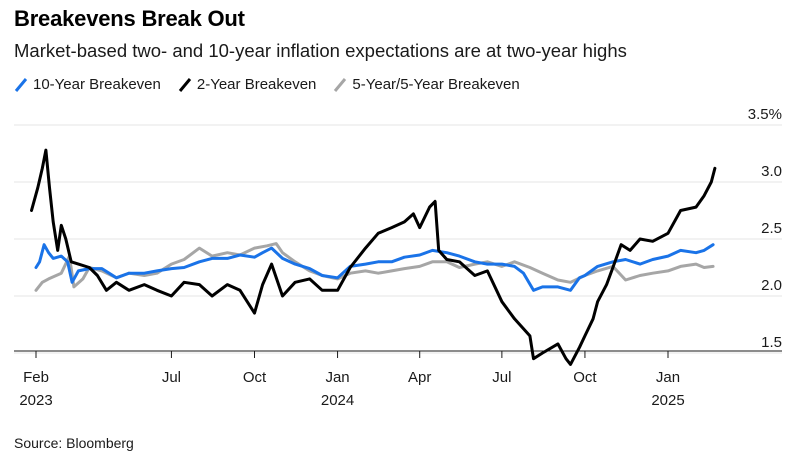 This screenshot has height=463, width=796. Describe the element at coordinates (337, 400) in the screenshot. I see `x-tick-year-label: 2024` at that location.